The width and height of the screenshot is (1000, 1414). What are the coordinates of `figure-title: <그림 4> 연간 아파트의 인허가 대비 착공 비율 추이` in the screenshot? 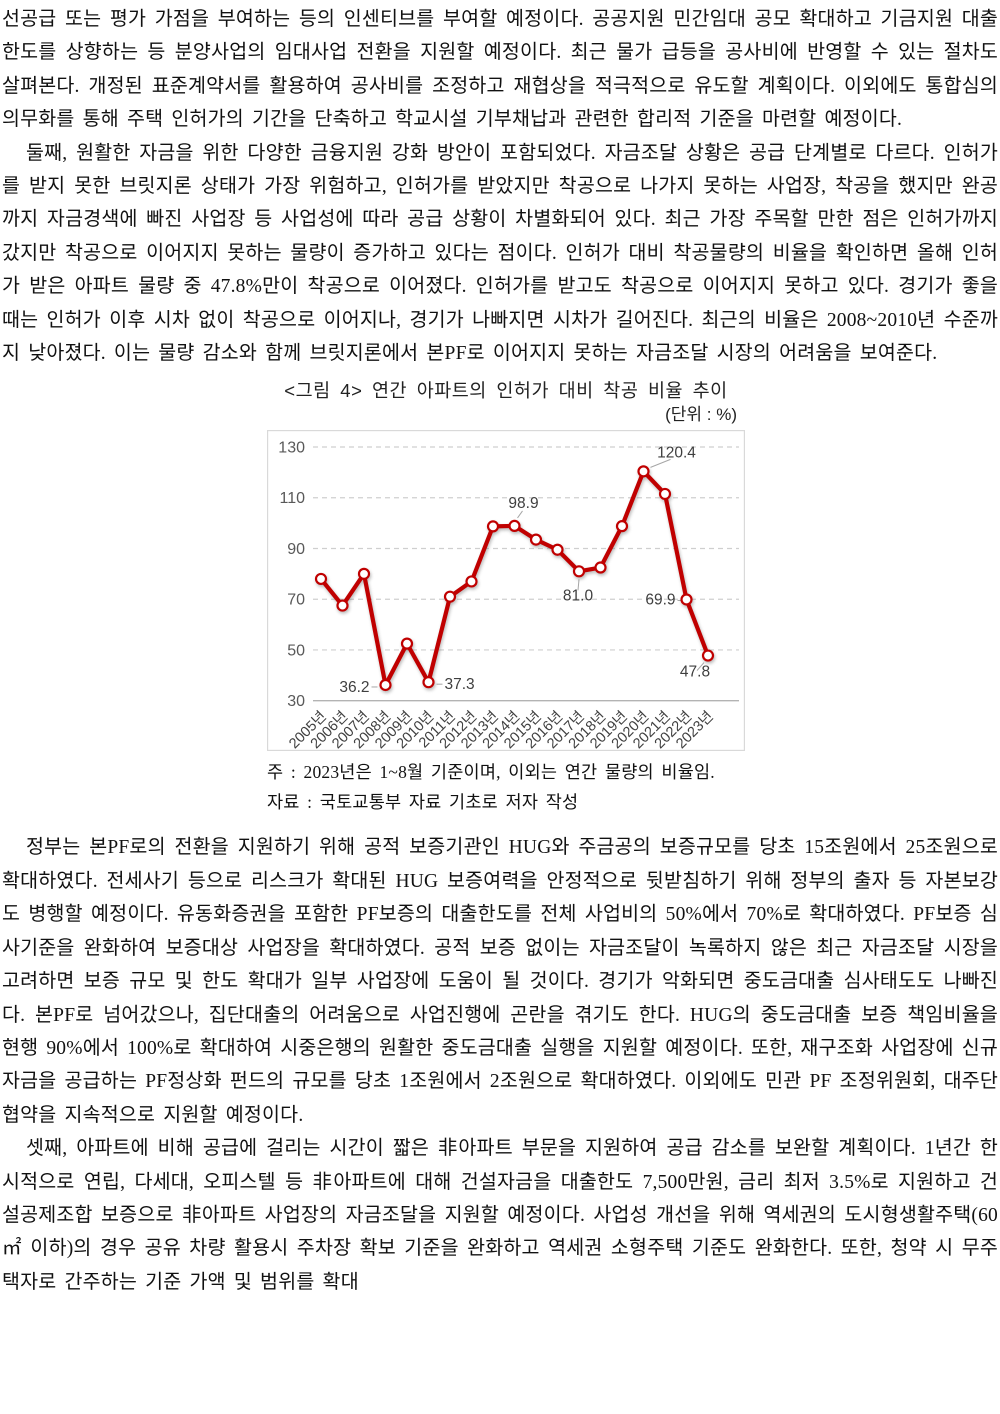 It's located at (506, 391).